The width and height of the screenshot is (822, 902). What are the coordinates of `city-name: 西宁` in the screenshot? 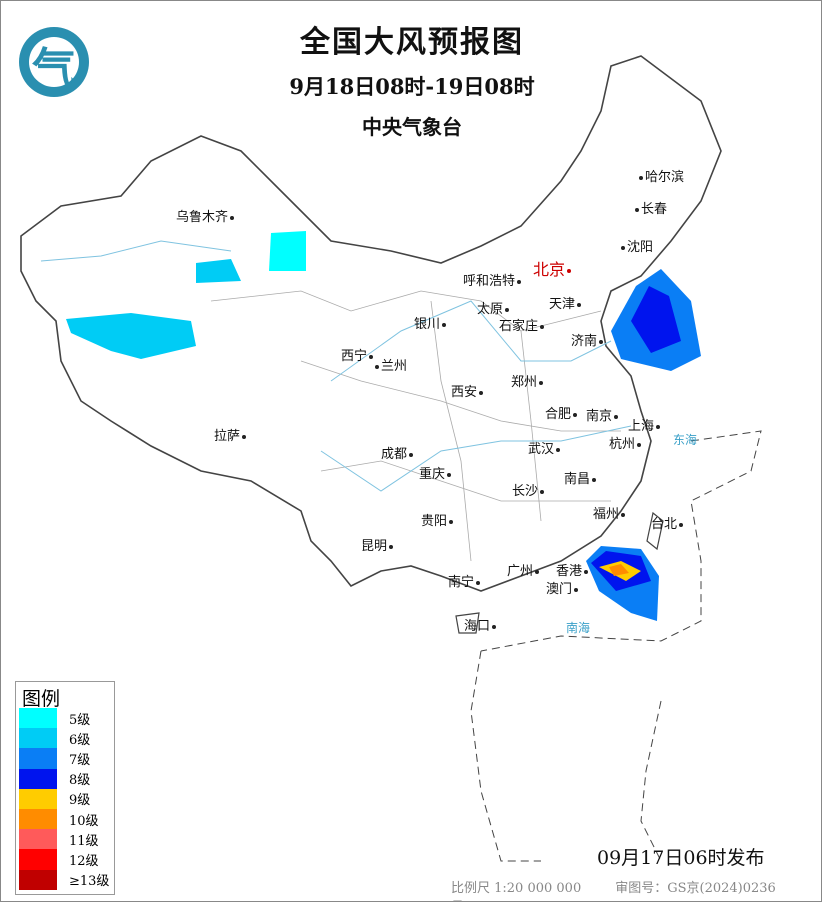 It's located at (354, 356).